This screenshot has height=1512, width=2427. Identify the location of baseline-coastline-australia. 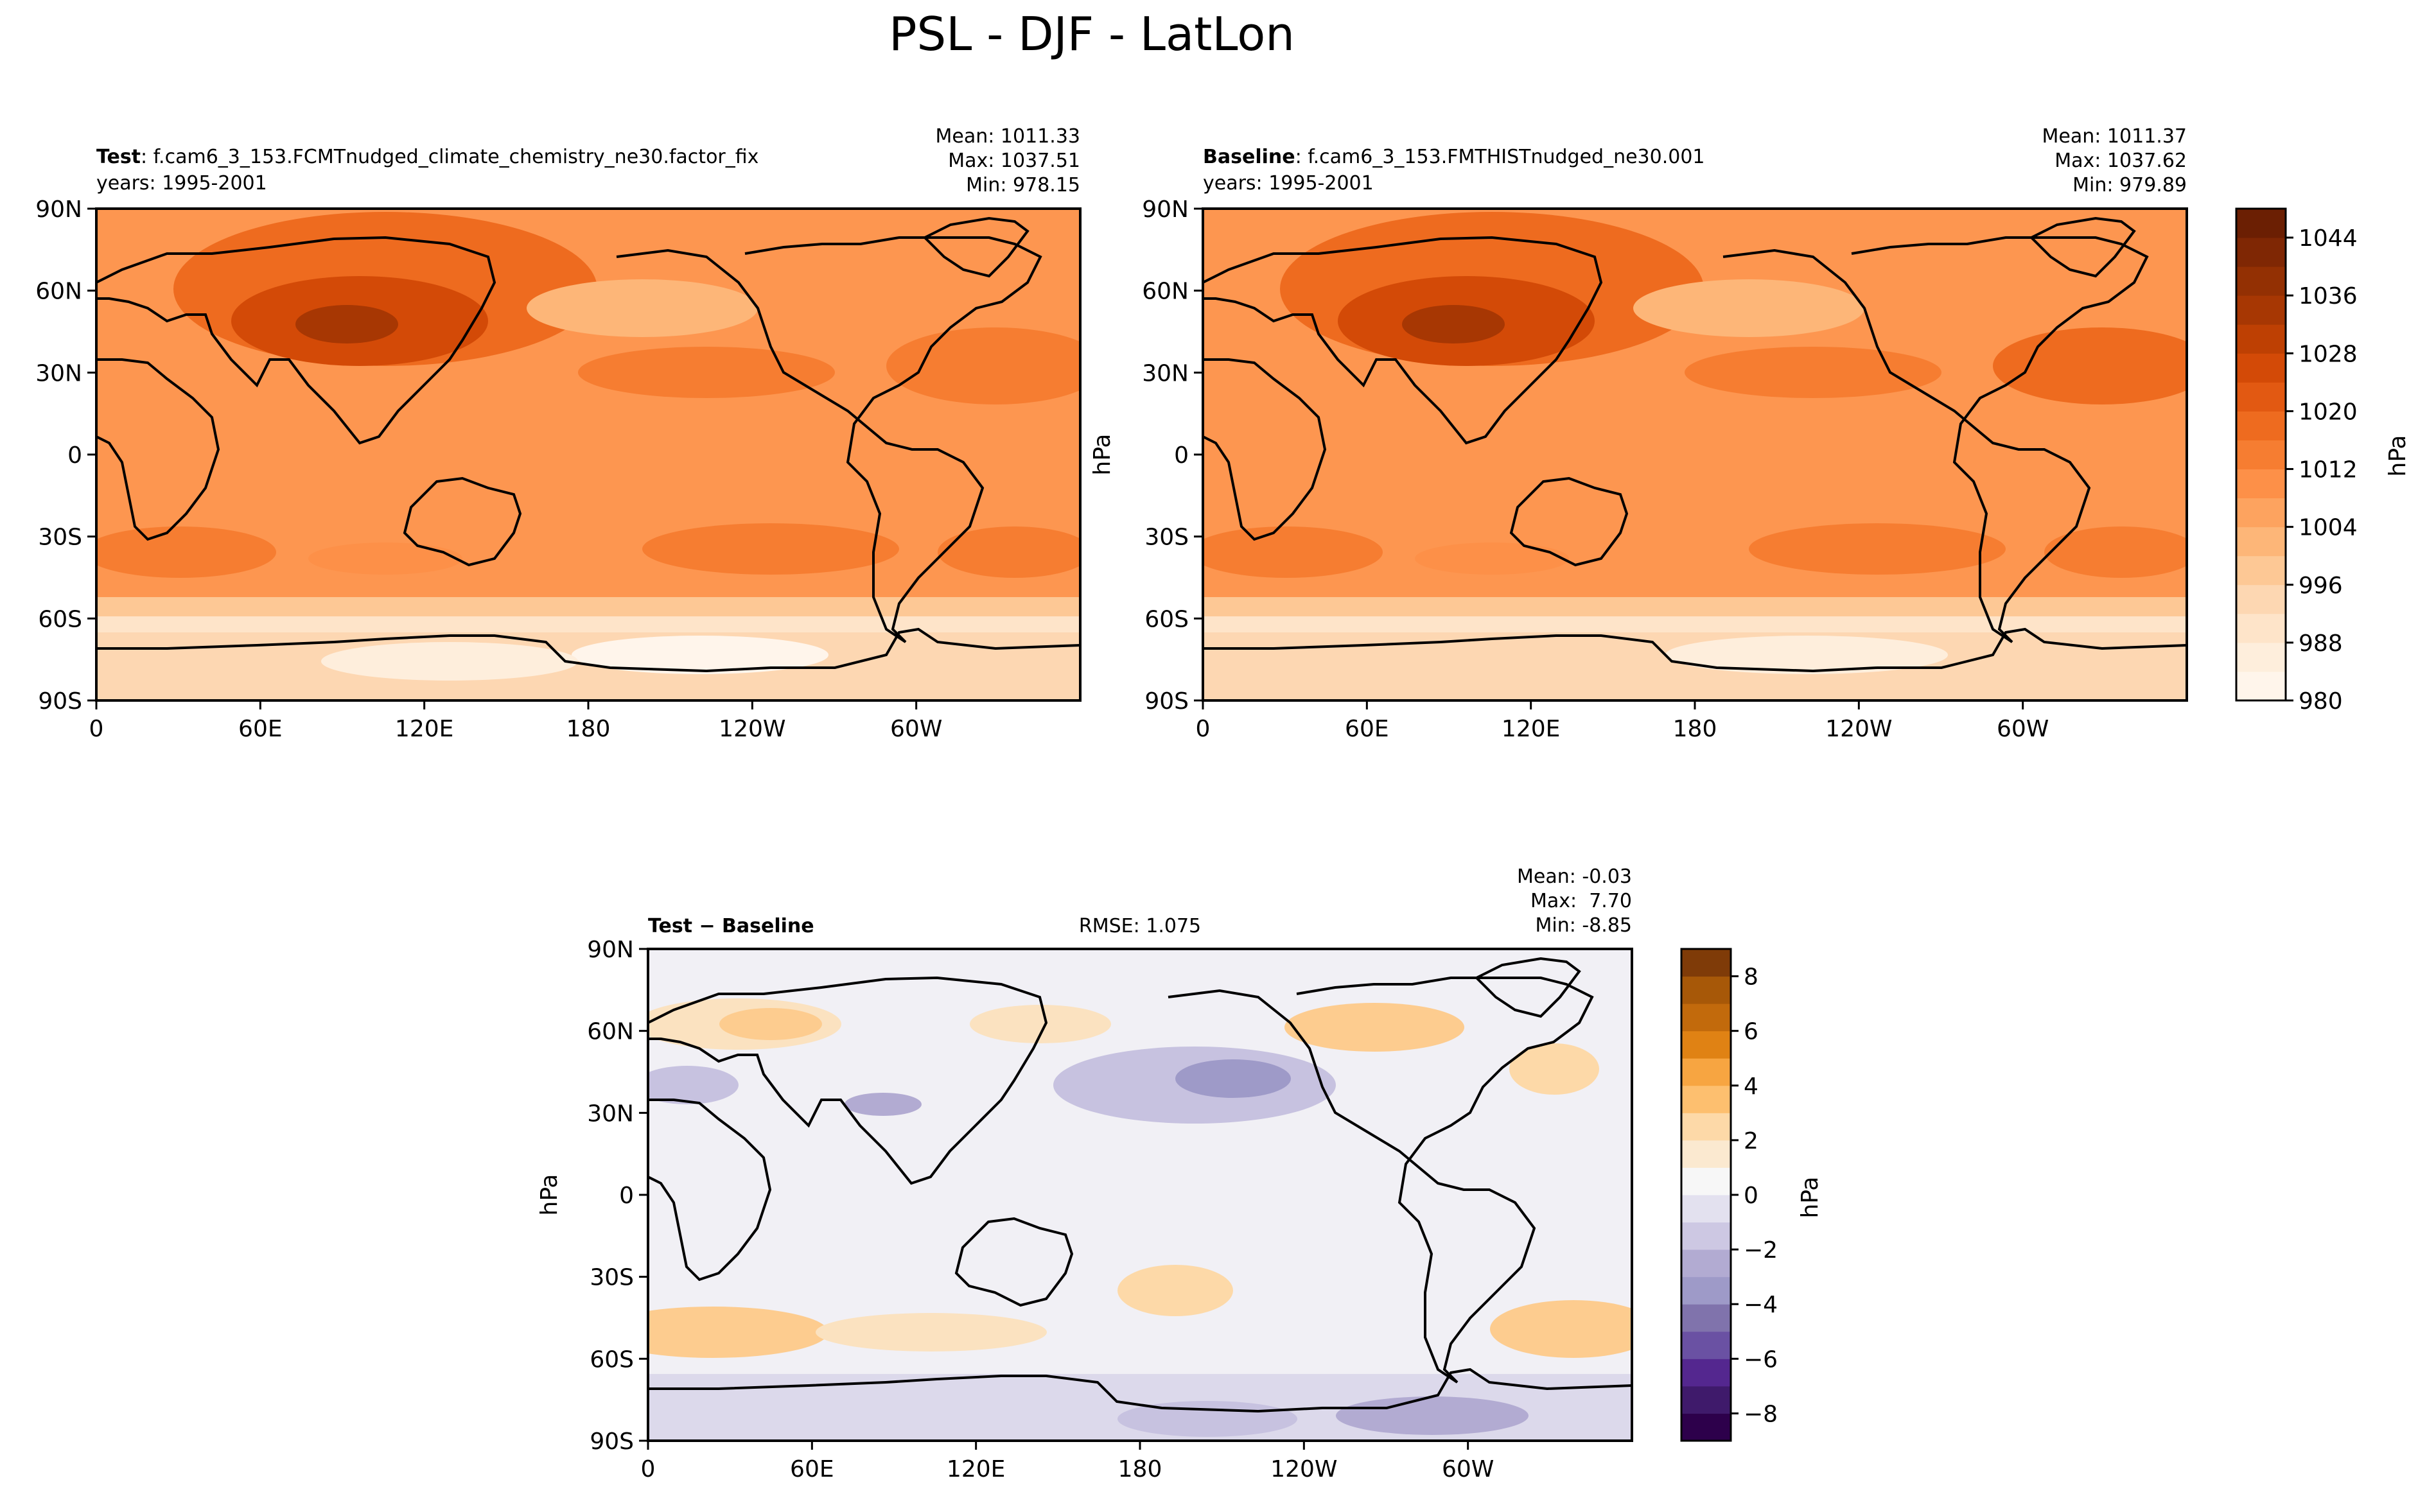
(1569, 521).